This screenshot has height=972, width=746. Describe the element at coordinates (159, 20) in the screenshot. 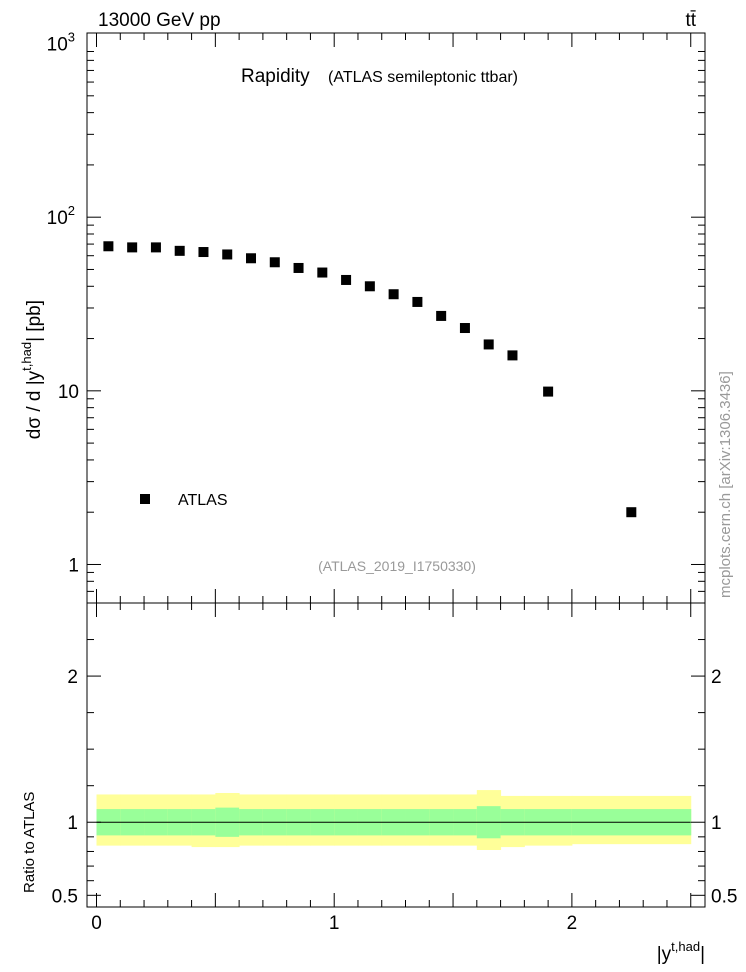

I see `header-left: 13000 GeV pp` at that location.